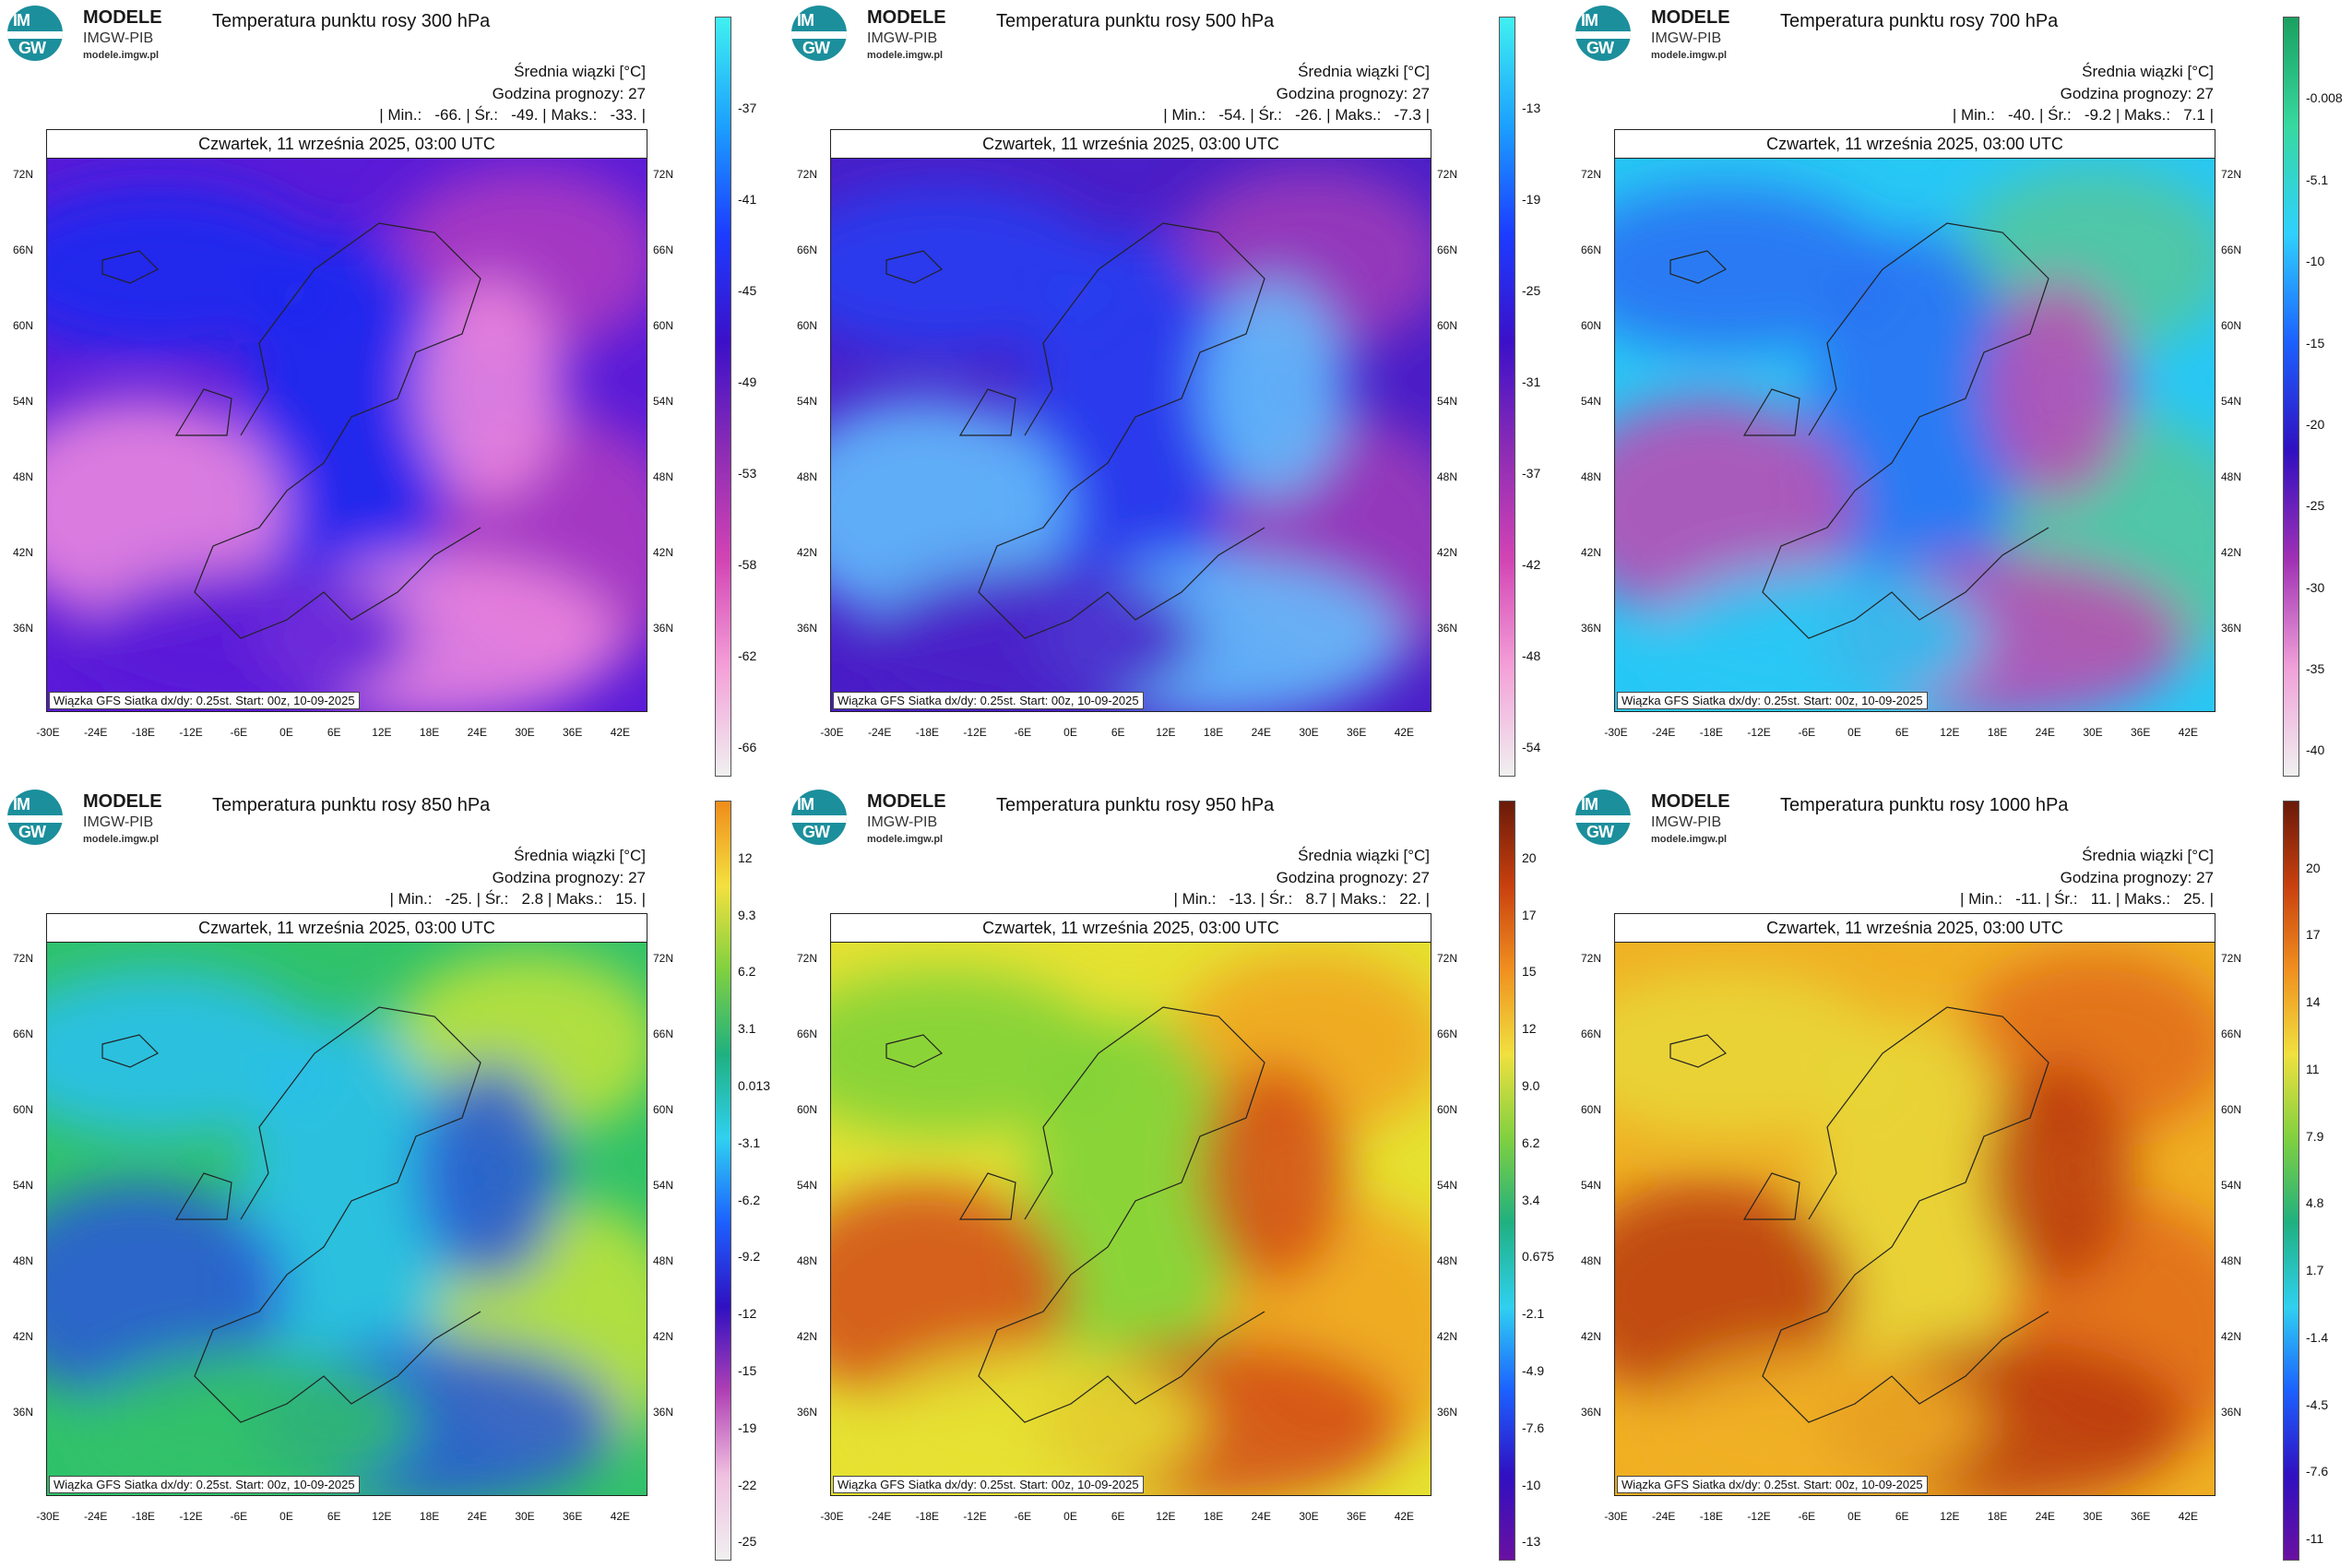 The width and height of the screenshot is (2352, 1568). Describe the element at coordinates (747, 972) in the screenshot. I see `colorbar-tick-label: 6.2` at that location.